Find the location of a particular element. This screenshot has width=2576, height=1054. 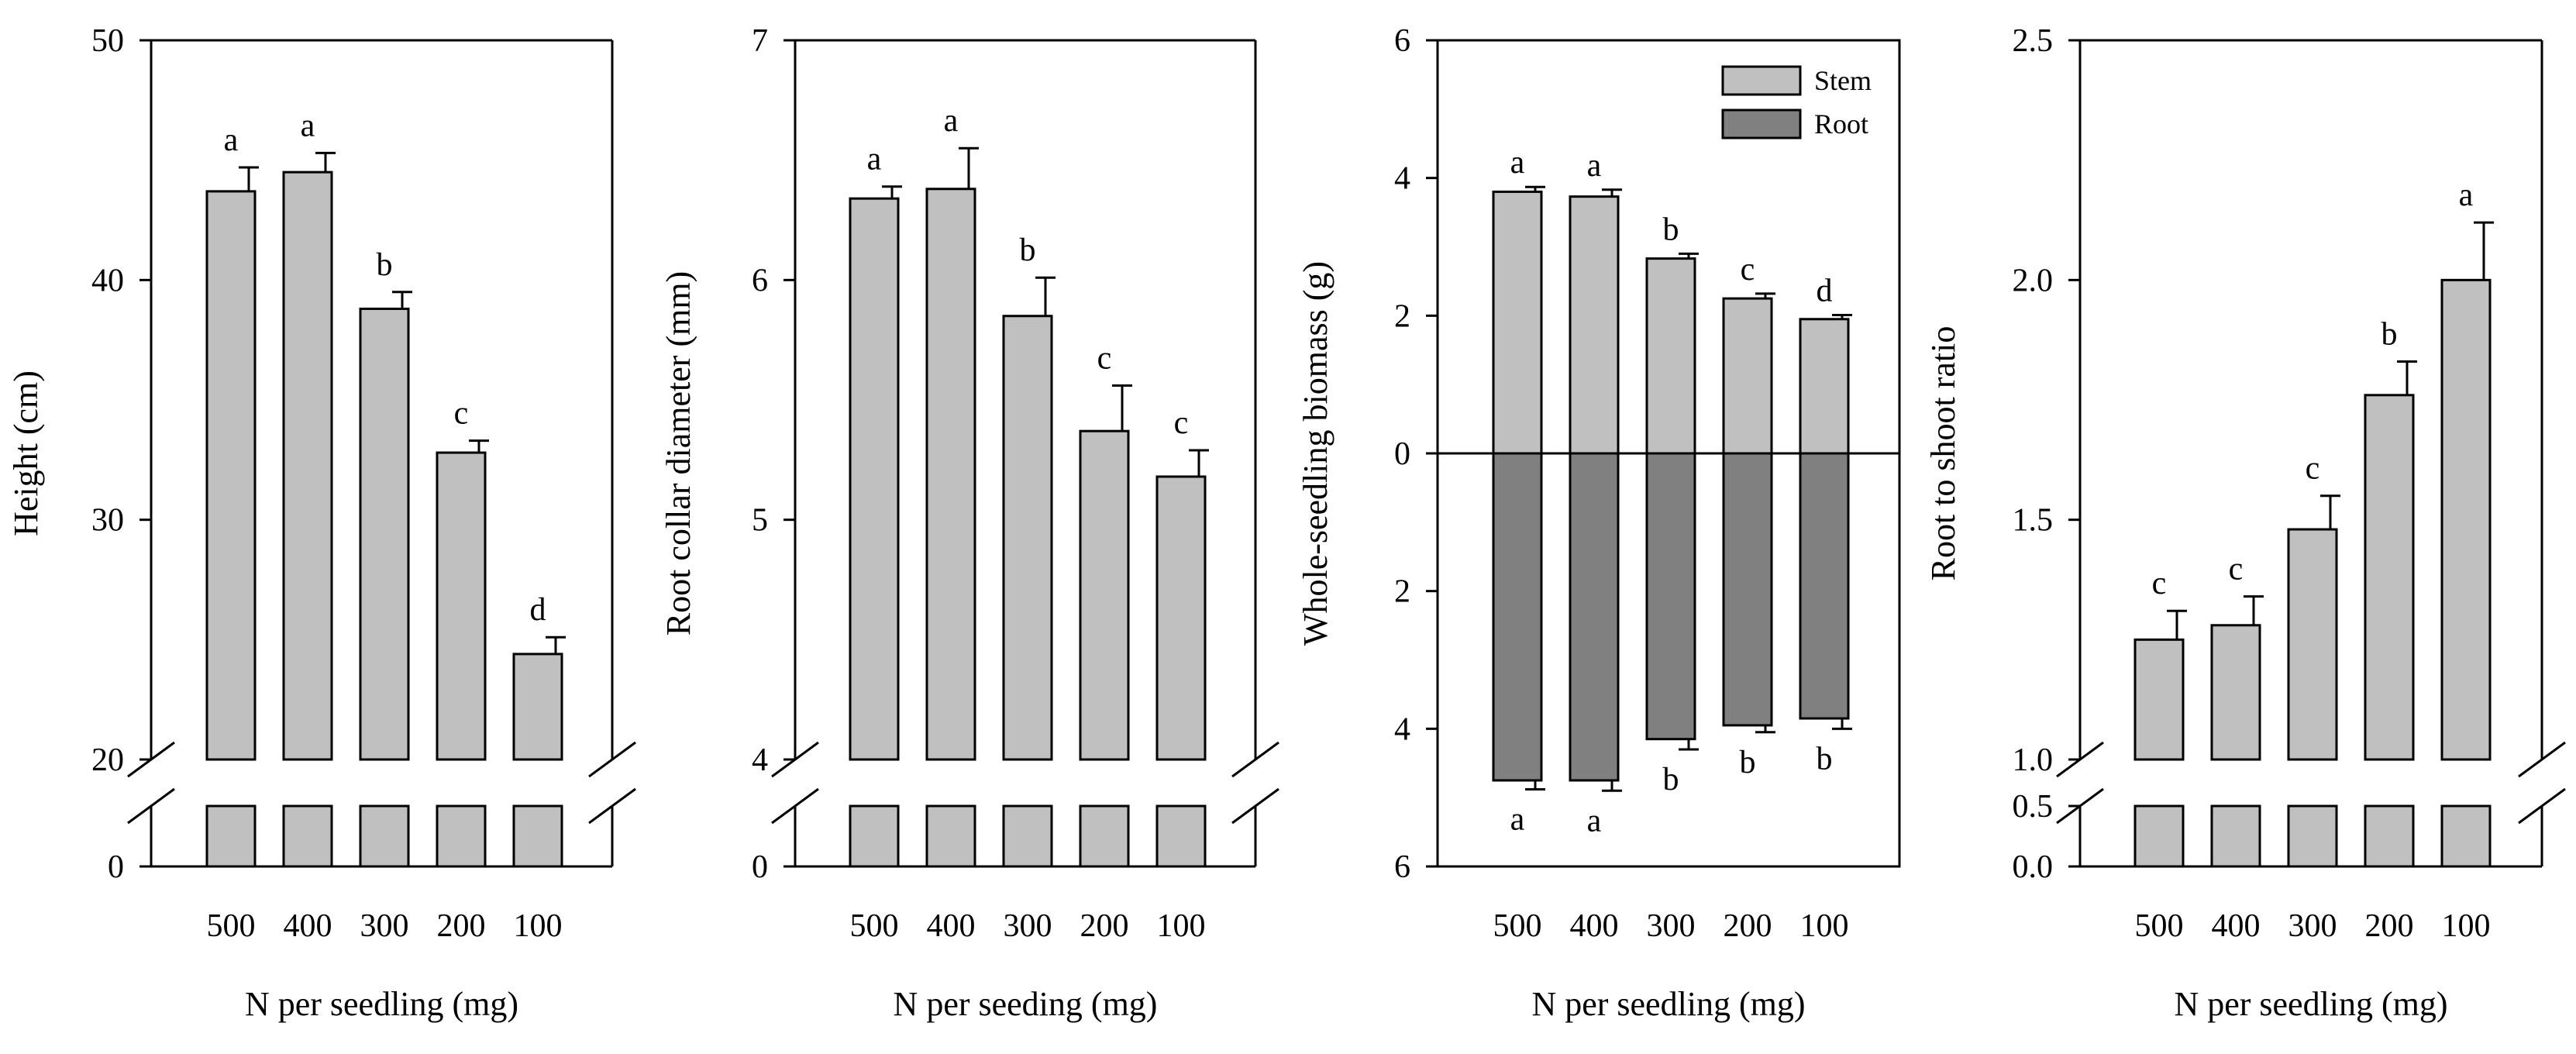

y-tick-label: 2.5 is located at coordinates (2033, 41).